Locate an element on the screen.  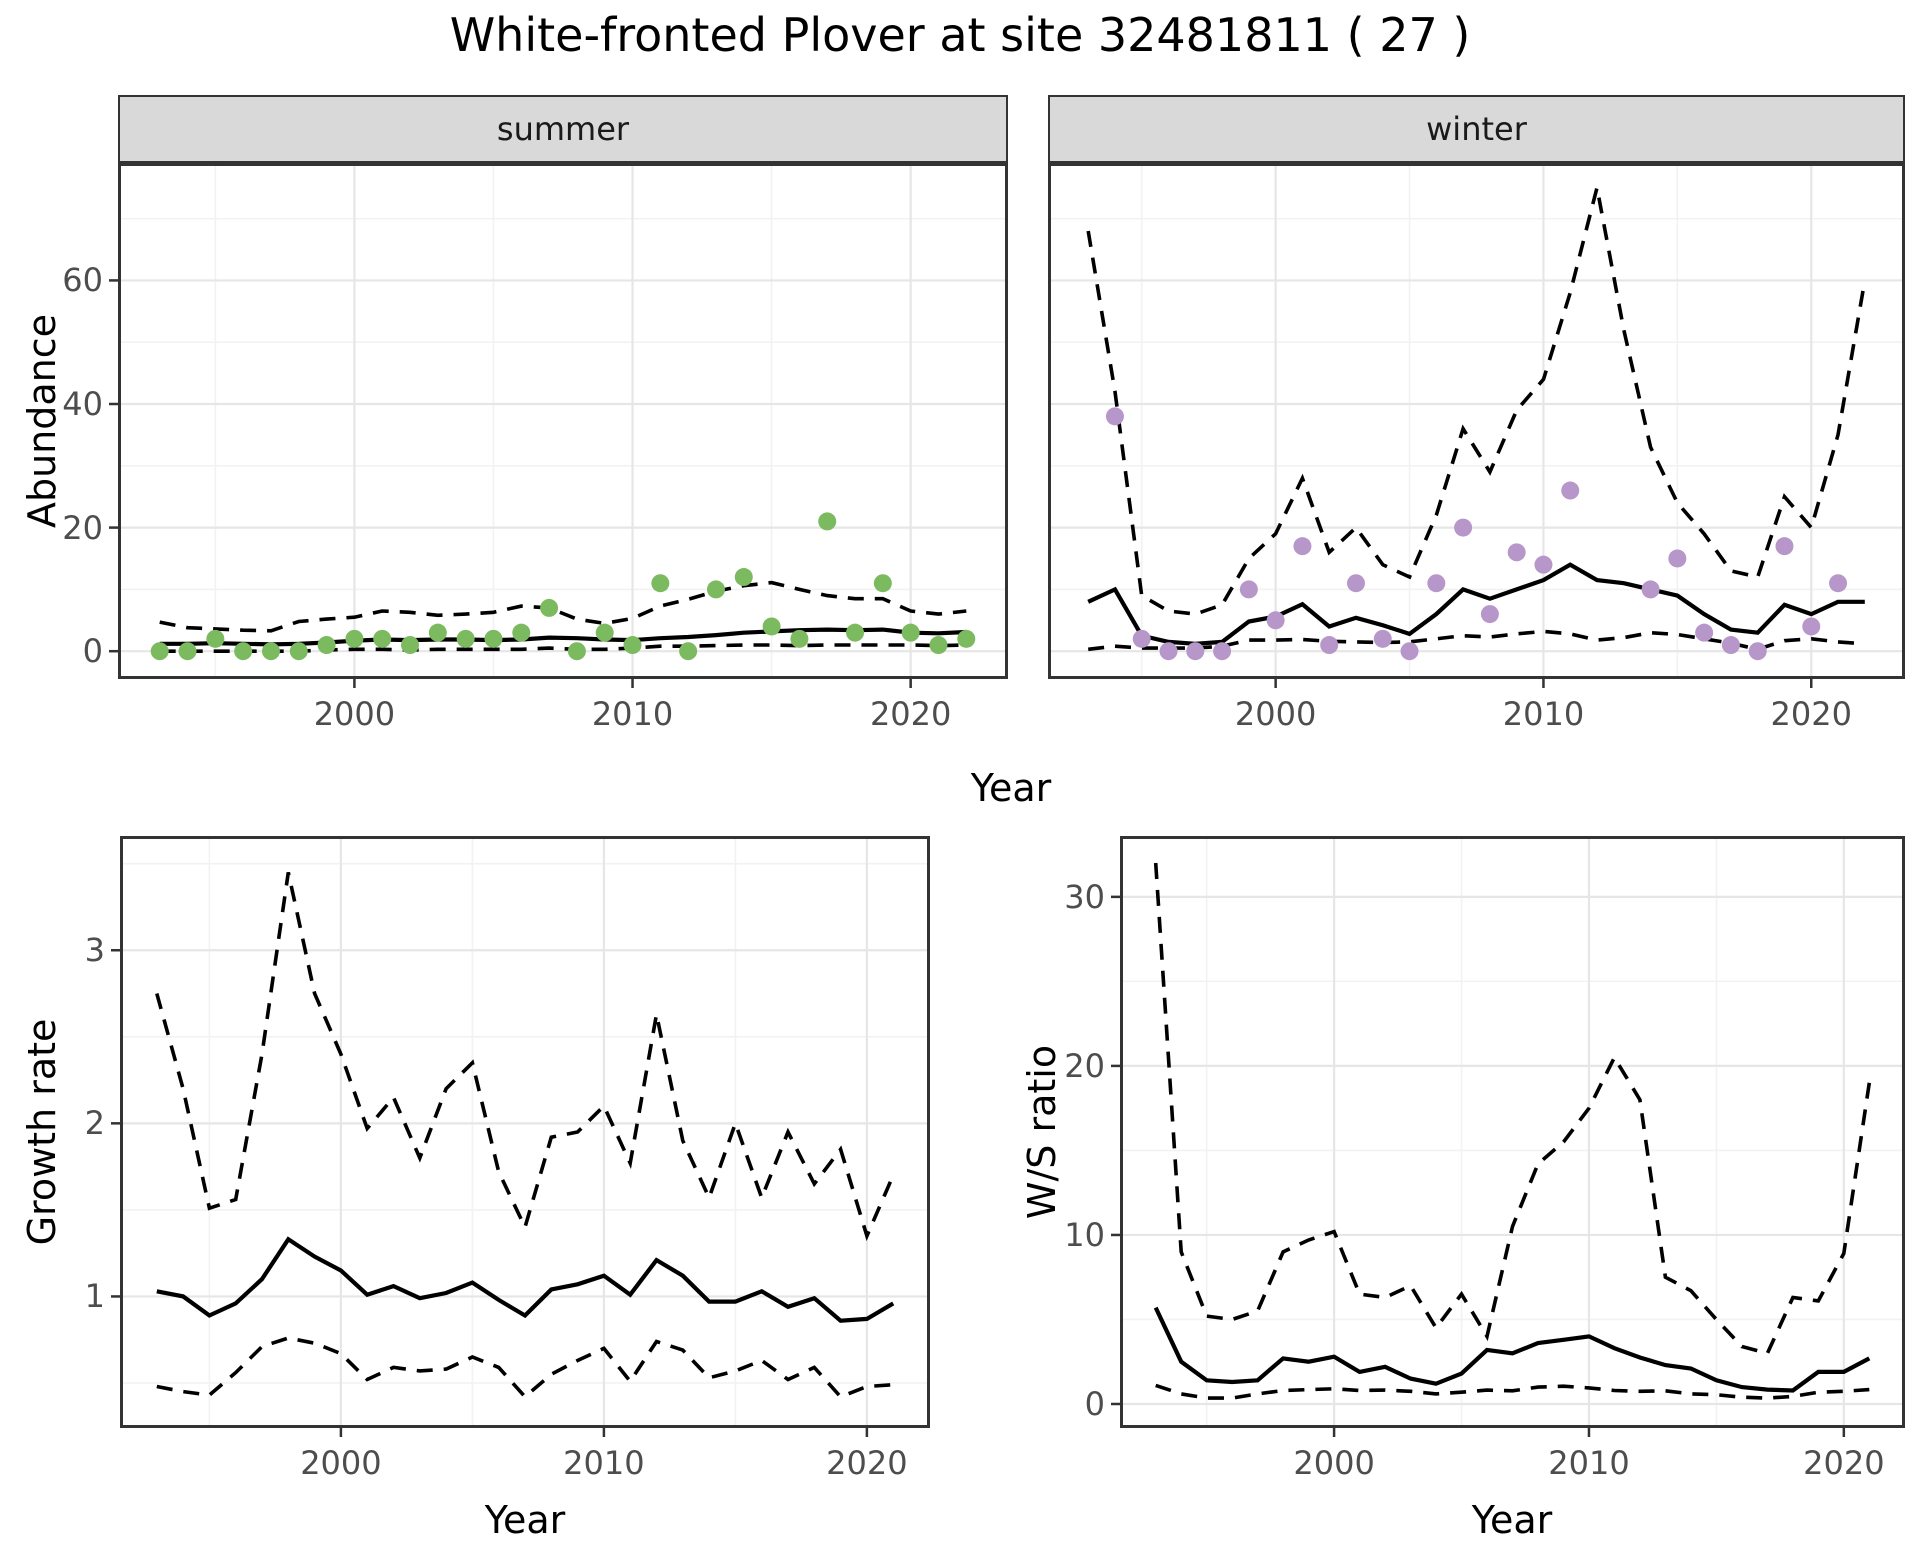
facet-strip-winter-label: winter is located at coordinates (1476, 129).